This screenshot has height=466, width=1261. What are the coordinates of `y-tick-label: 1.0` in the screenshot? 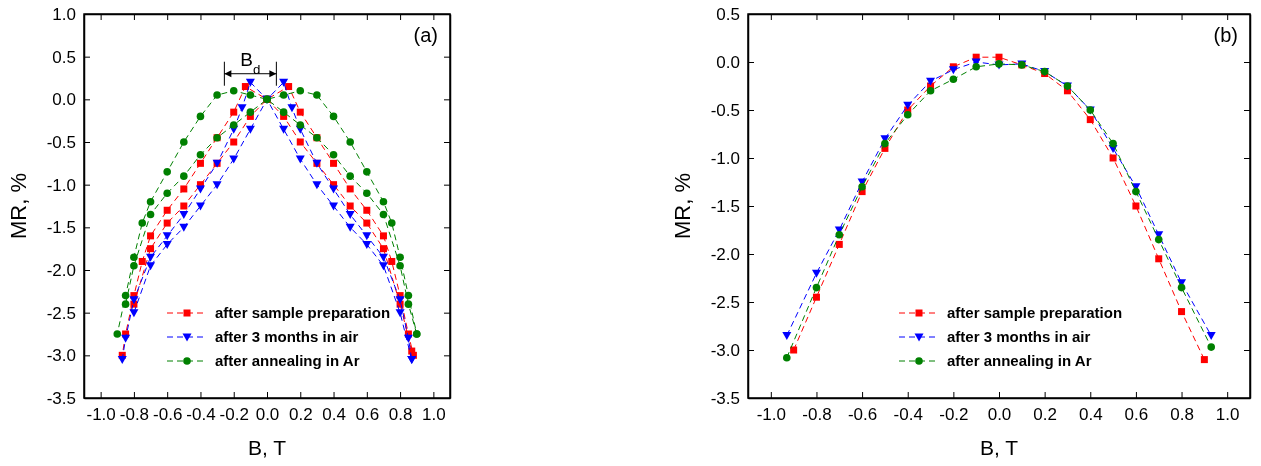 It's located at (64, 14).